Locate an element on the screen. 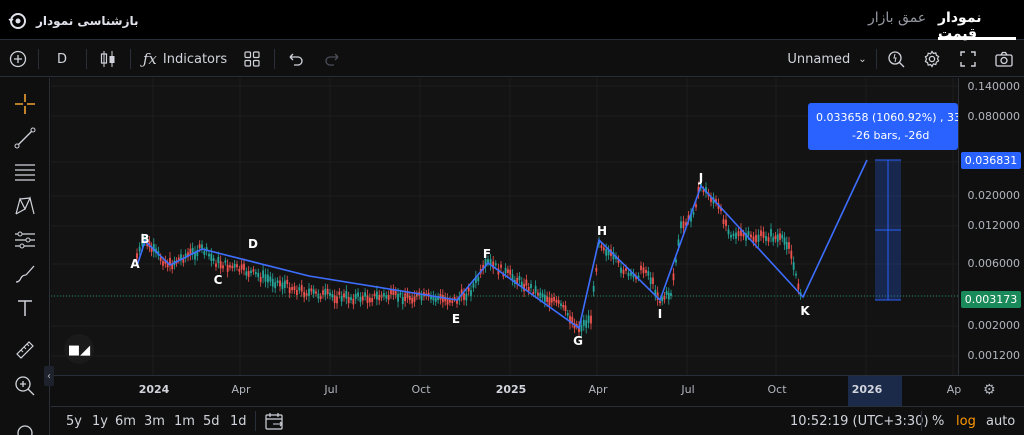 This screenshot has height=435, width=1024. add-symbol-button is located at coordinates (18, 59).